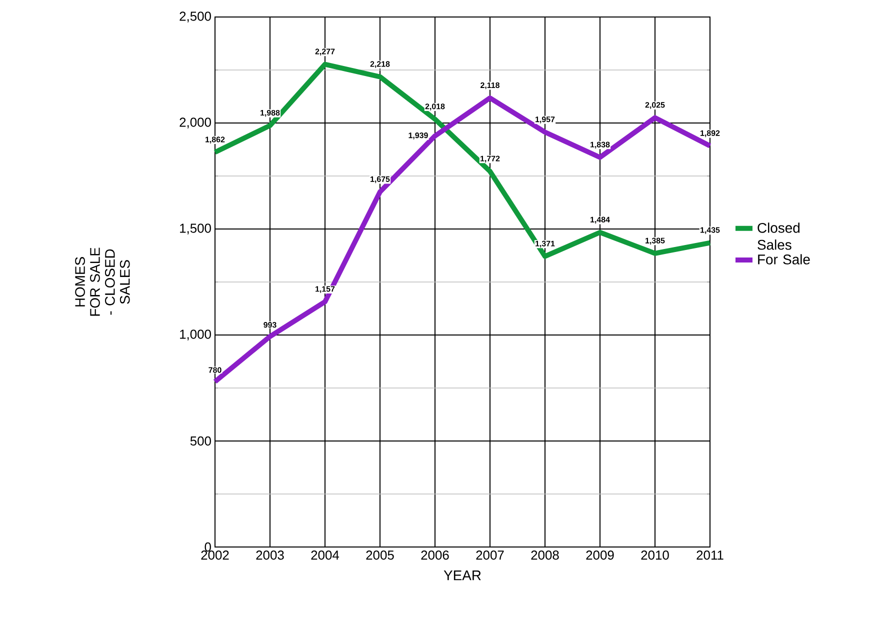 The height and width of the screenshot is (622, 893). I want to click on y-tick-label: 2,500, so click(195, 17).